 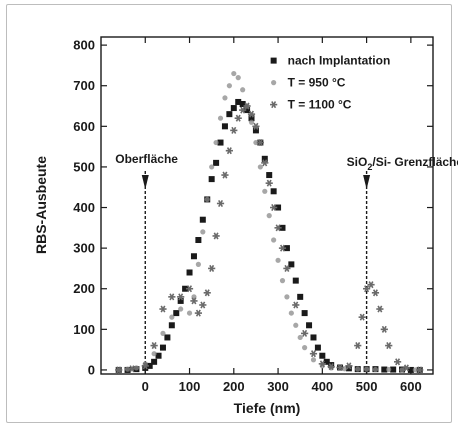 What do you see at coordinates (84, 248) in the screenshot?
I see `y-tick-label: 300` at bounding box center [84, 248].